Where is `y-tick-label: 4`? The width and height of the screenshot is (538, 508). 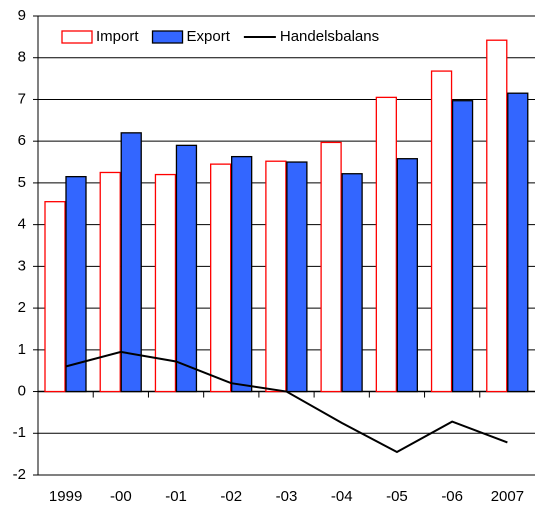
y-tick-label: 4 is located at coordinates (22, 224).